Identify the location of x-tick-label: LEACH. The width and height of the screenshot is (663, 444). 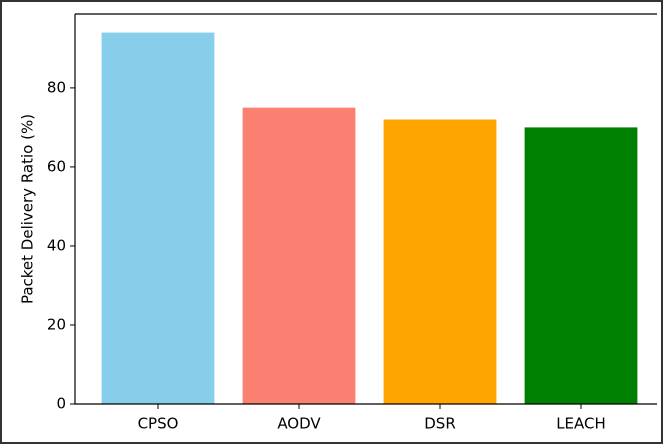
(581, 424).